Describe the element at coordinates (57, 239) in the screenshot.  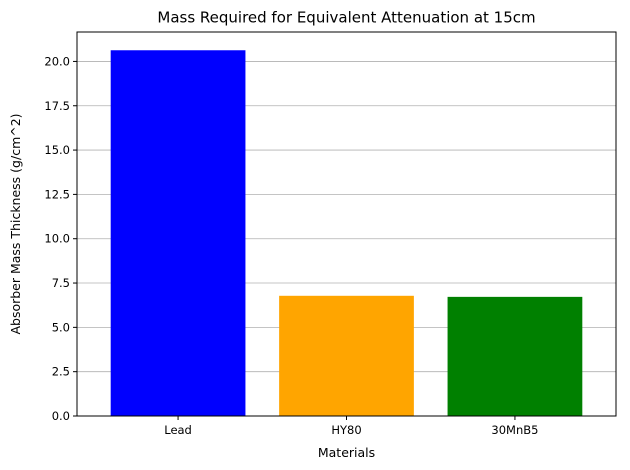
I see `y-tick-label: 10.0` at that location.